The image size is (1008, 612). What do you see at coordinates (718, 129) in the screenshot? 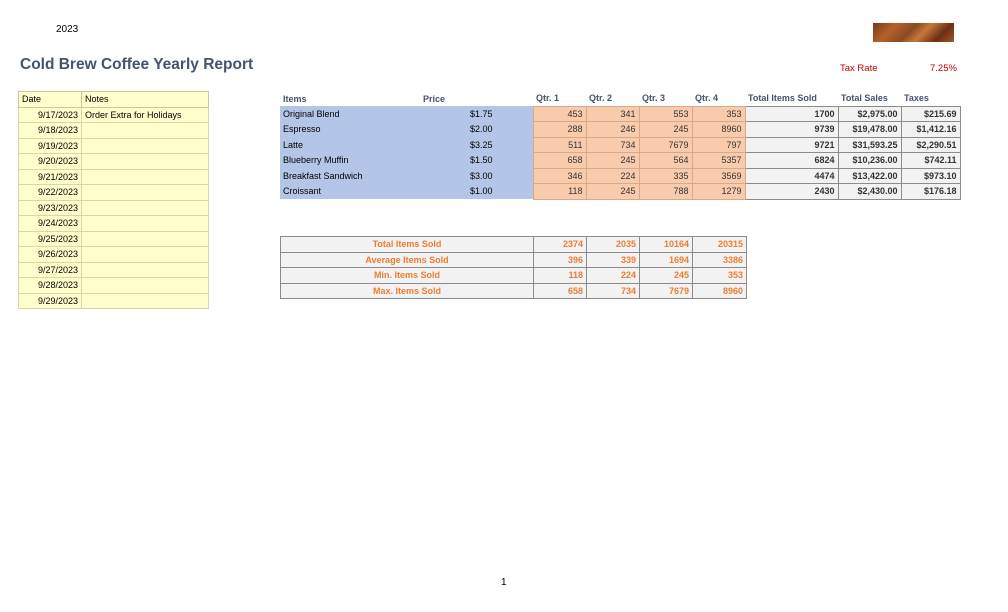
I see `qtr4-cell: 8960` at bounding box center [718, 129].